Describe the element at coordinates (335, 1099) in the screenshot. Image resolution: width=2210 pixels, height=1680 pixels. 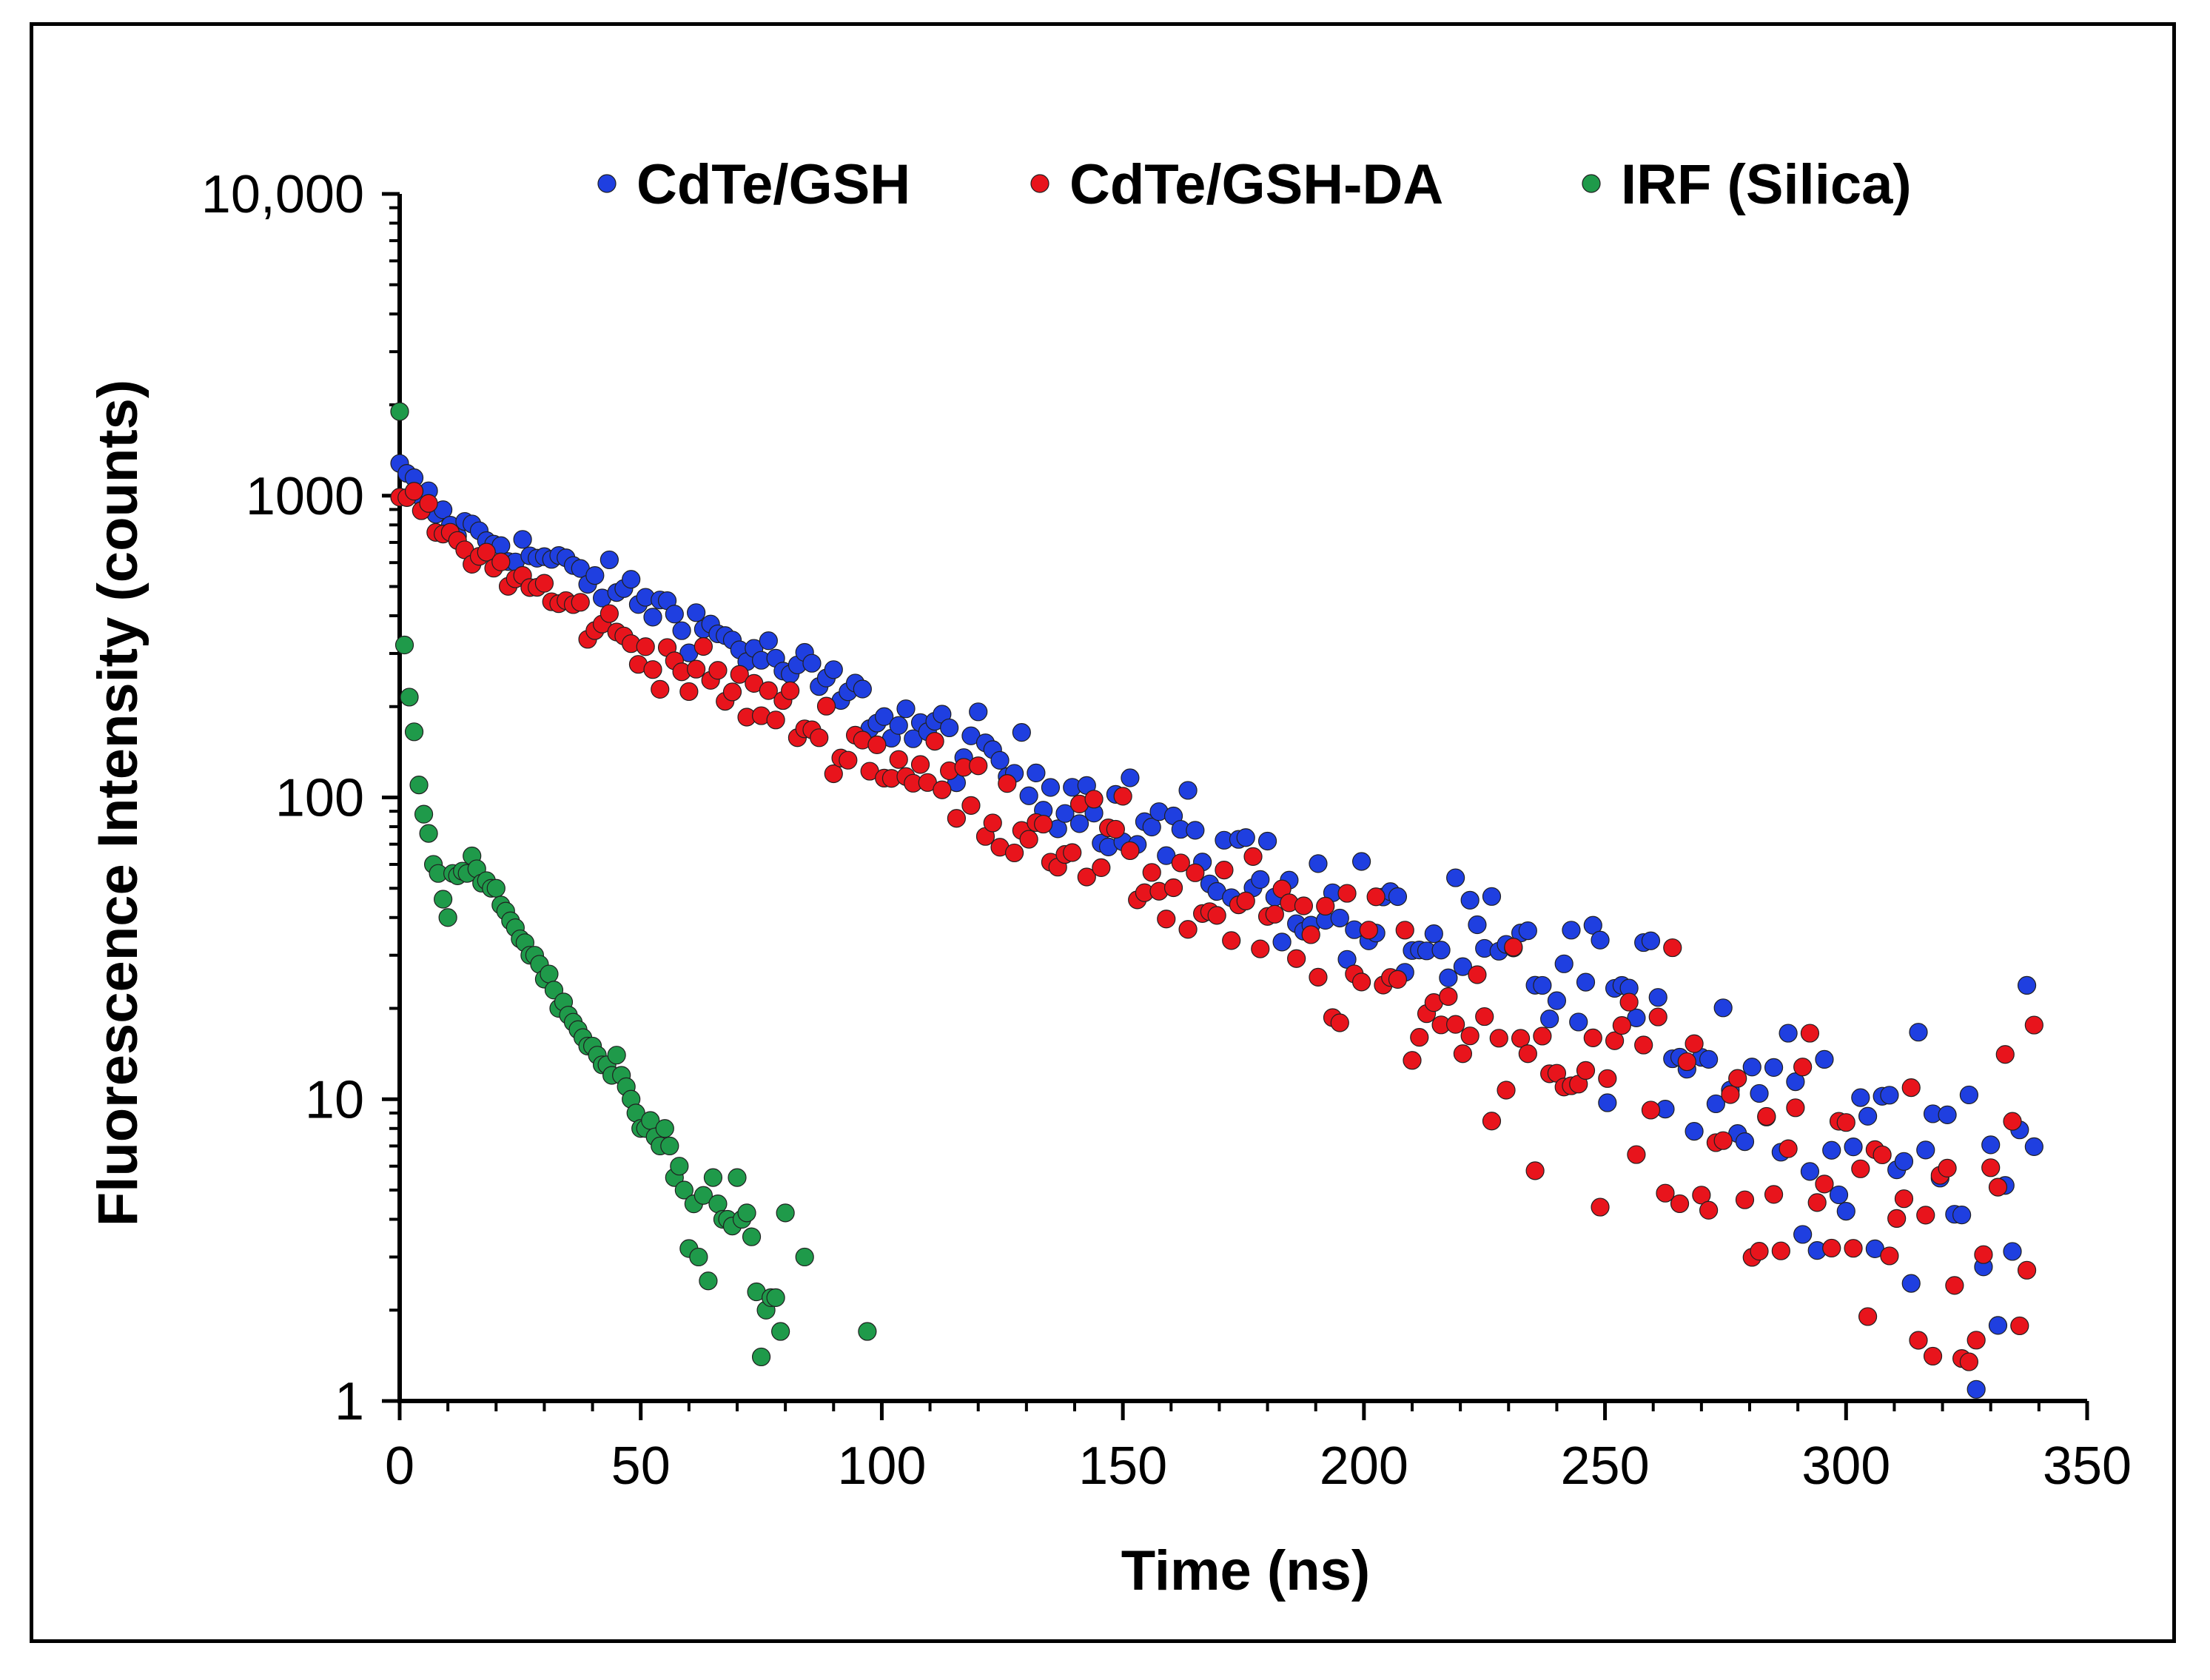
I see `y-tick-label: 10` at that location.